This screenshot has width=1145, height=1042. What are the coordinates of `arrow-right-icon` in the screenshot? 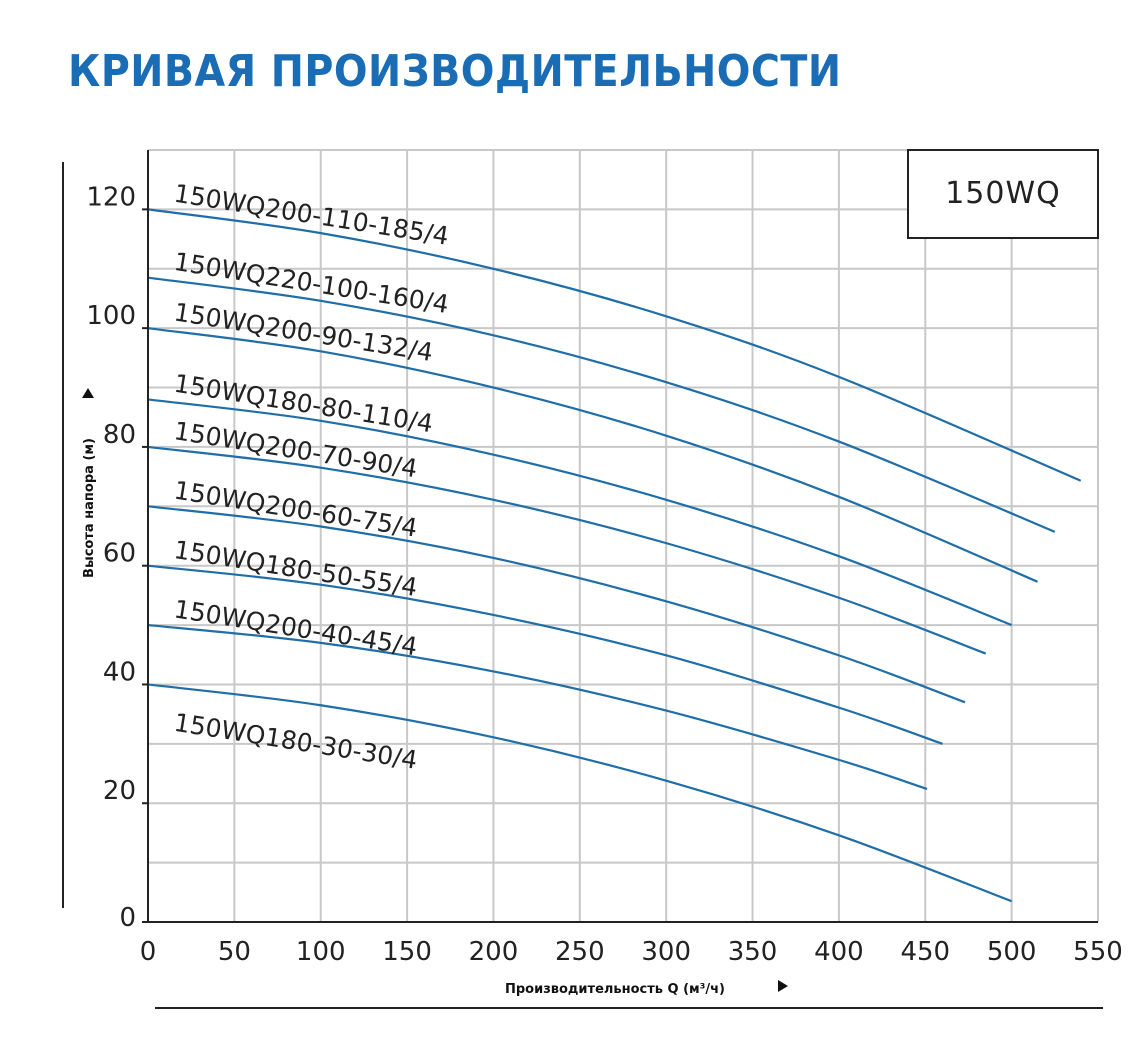 It's located at (783, 986).